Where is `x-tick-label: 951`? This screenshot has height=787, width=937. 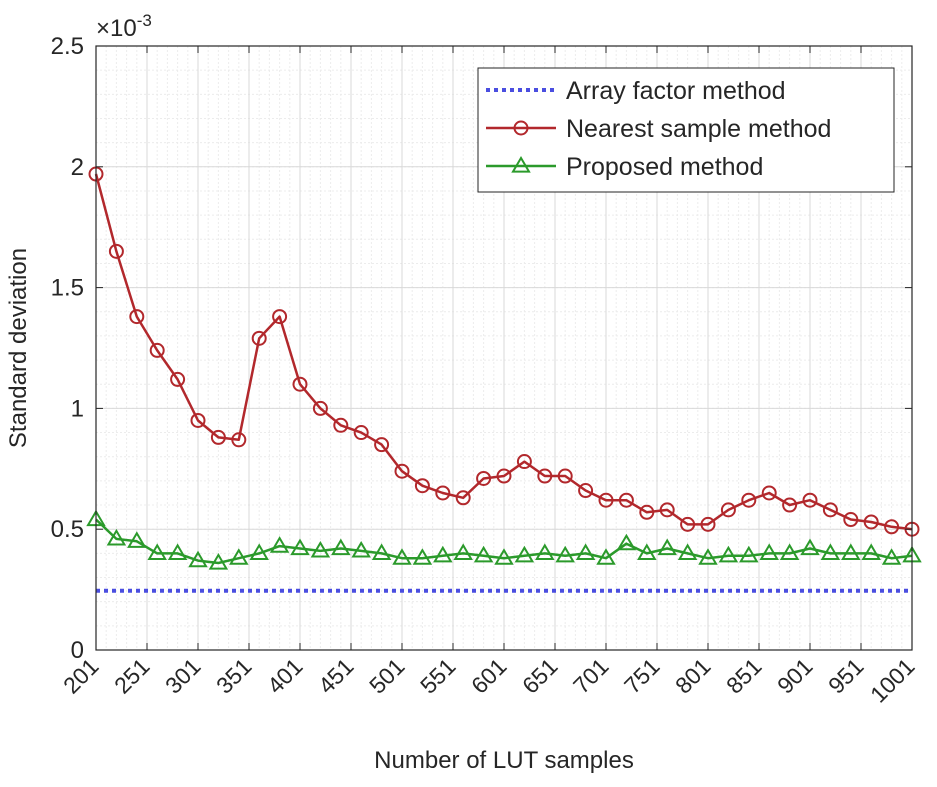 x-tick-label: 951 is located at coordinates (846, 676).